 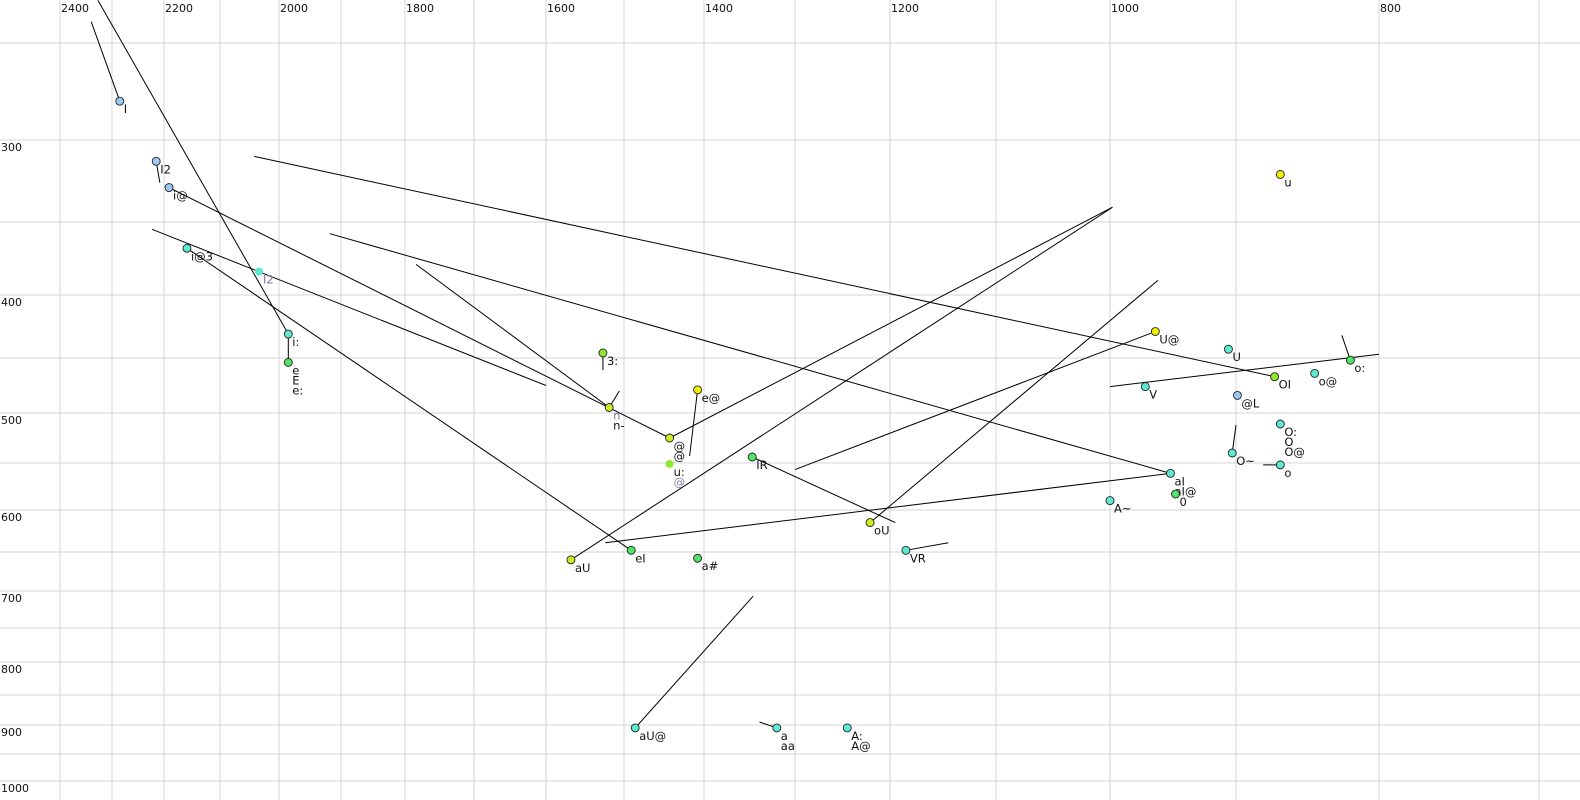 What do you see at coordinates (1179, 481) in the screenshot?
I see `point-label: aI` at bounding box center [1179, 481].